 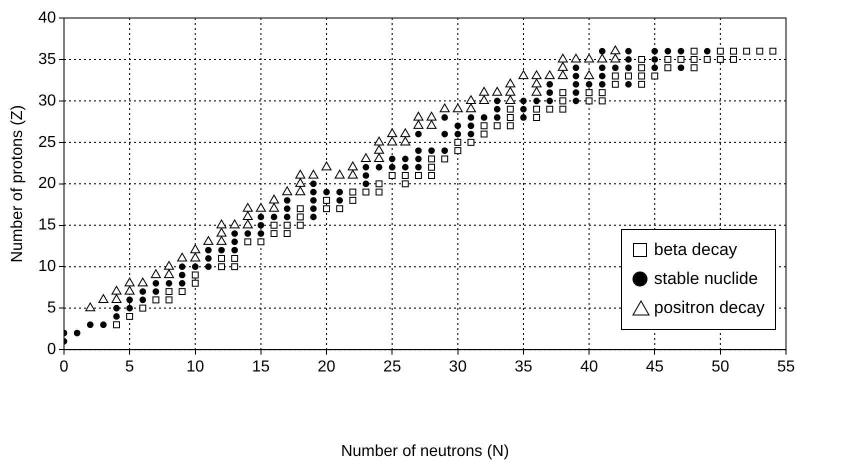 What do you see at coordinates (523, 367) in the screenshot?
I see `x-tick-label: 35` at bounding box center [523, 367].